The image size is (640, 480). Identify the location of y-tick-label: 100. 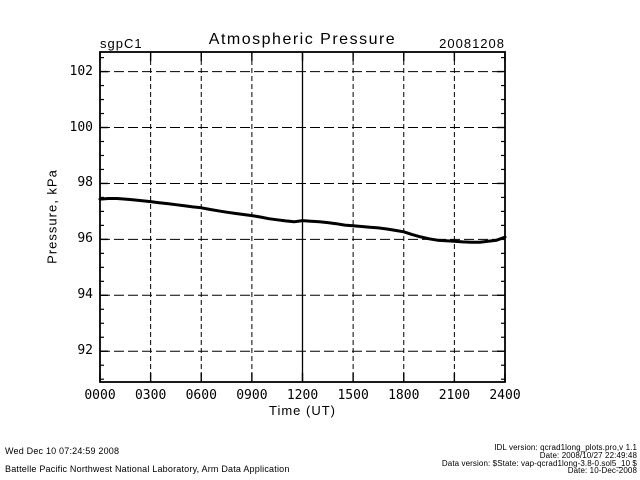
(81, 127).